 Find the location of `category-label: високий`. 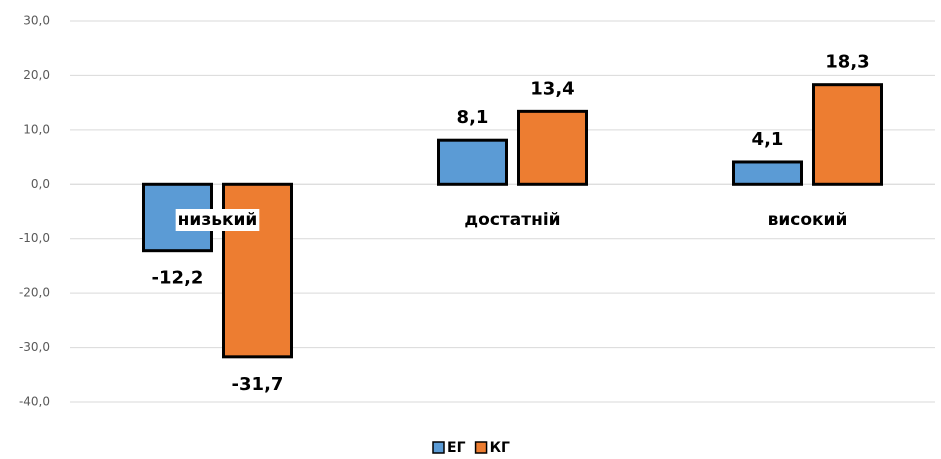

category-label: високий is located at coordinates (808, 220).